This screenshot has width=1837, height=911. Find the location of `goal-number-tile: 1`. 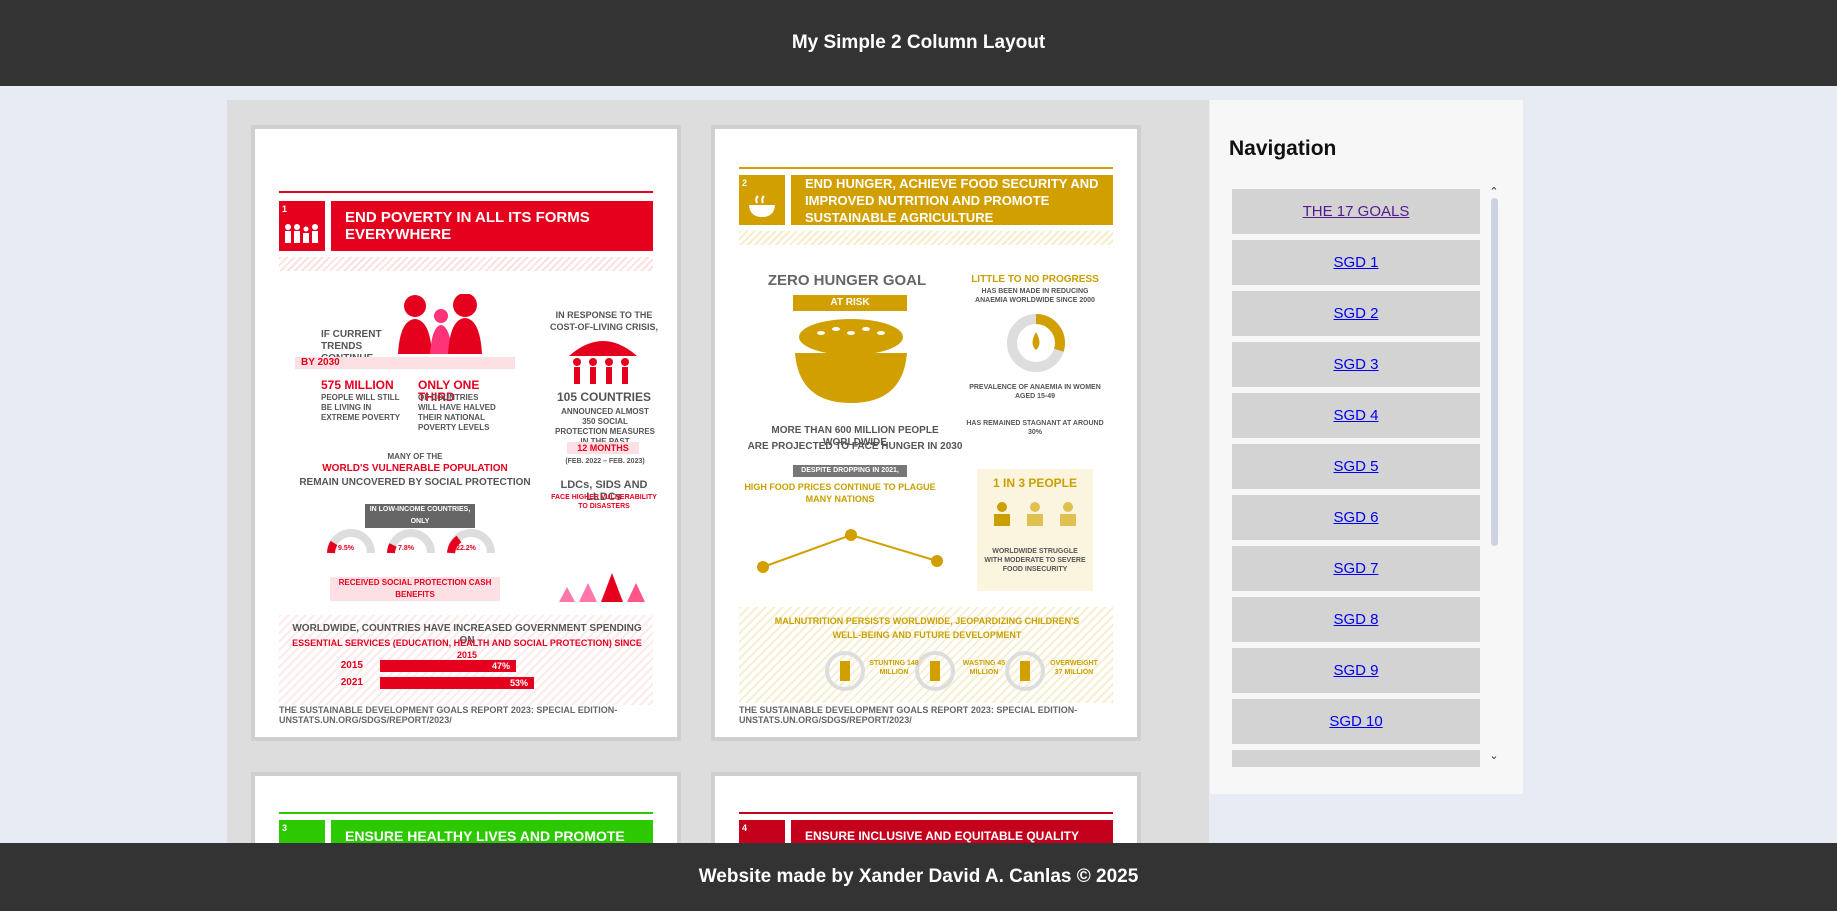

goal-number-tile: 1 is located at coordinates (302, 226).